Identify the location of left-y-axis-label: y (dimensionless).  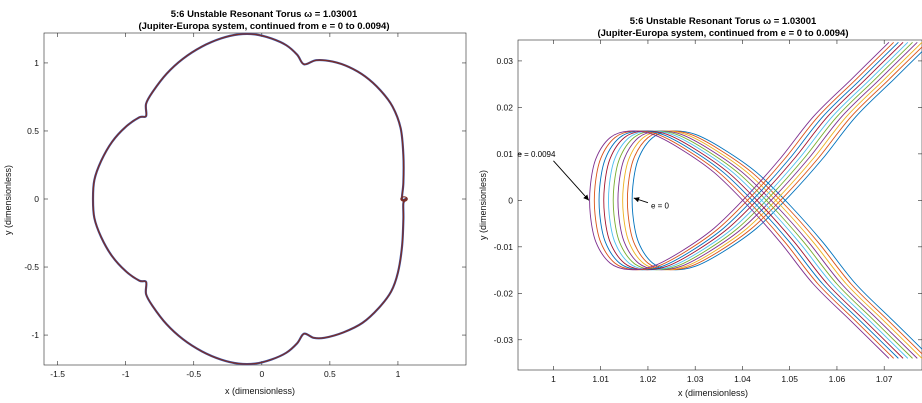
(8, 200).